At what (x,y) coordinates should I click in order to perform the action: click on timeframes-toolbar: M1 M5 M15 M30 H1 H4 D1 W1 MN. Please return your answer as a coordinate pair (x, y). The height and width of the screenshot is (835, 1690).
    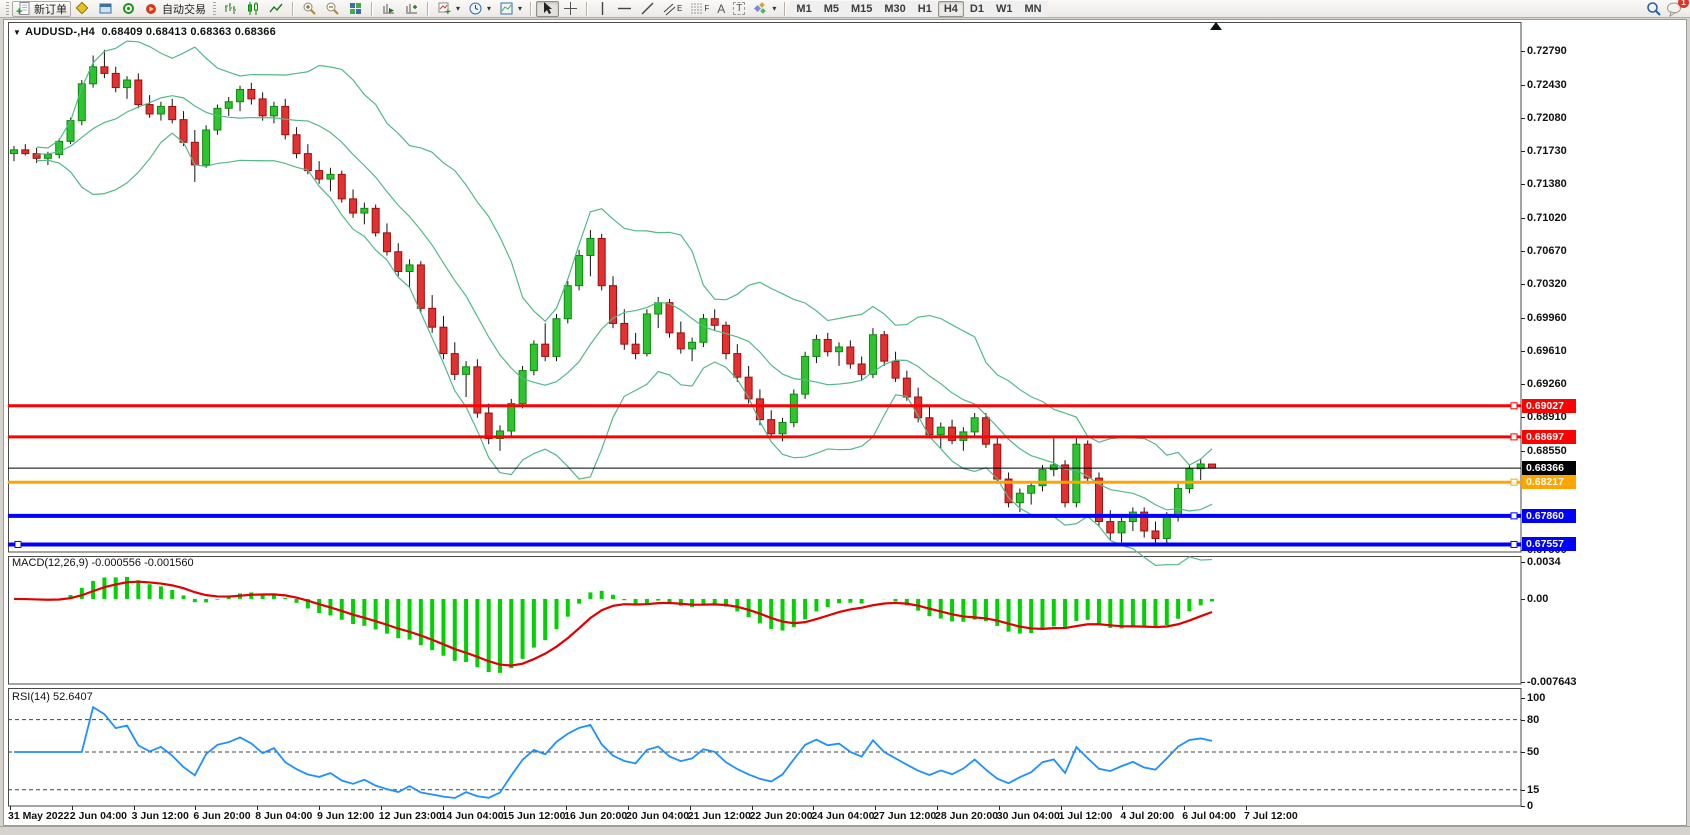
    Looking at the image, I should click on (919, 8).